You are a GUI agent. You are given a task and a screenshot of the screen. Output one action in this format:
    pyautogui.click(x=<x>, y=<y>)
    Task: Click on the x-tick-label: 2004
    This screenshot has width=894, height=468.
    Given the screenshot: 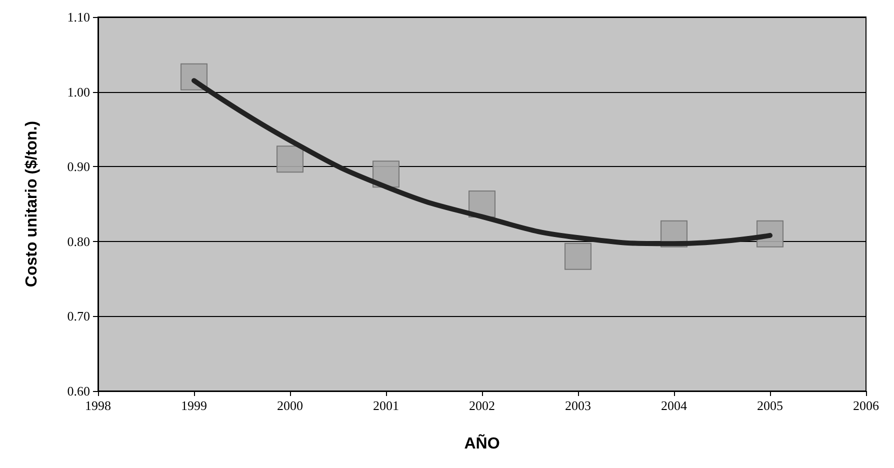 What is the action you would take?
    pyautogui.click(x=674, y=405)
    